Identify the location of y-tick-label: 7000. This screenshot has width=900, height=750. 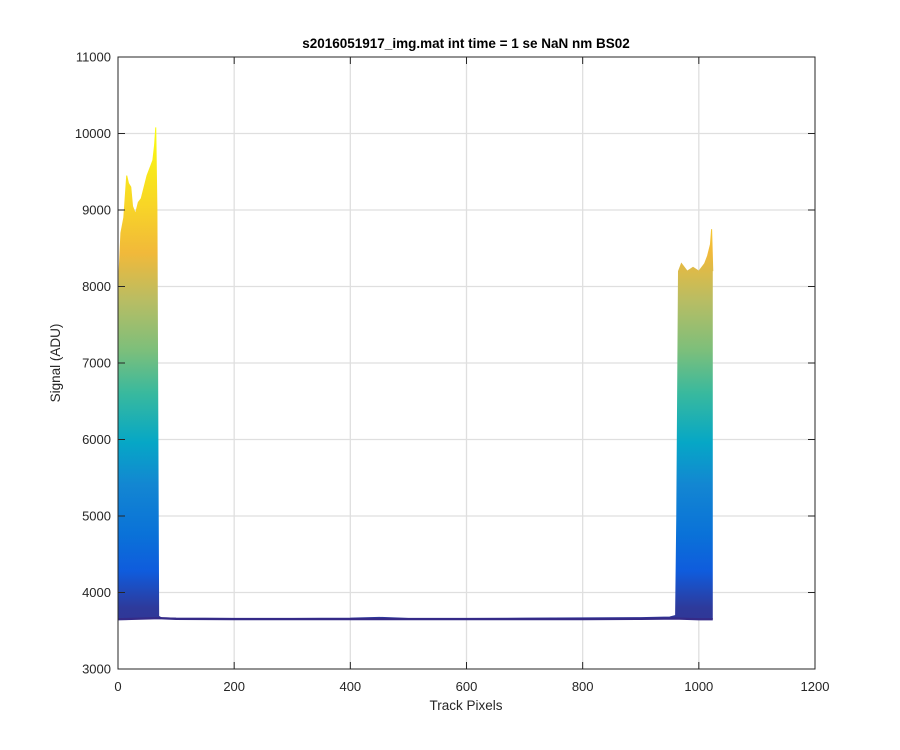
(96, 363).